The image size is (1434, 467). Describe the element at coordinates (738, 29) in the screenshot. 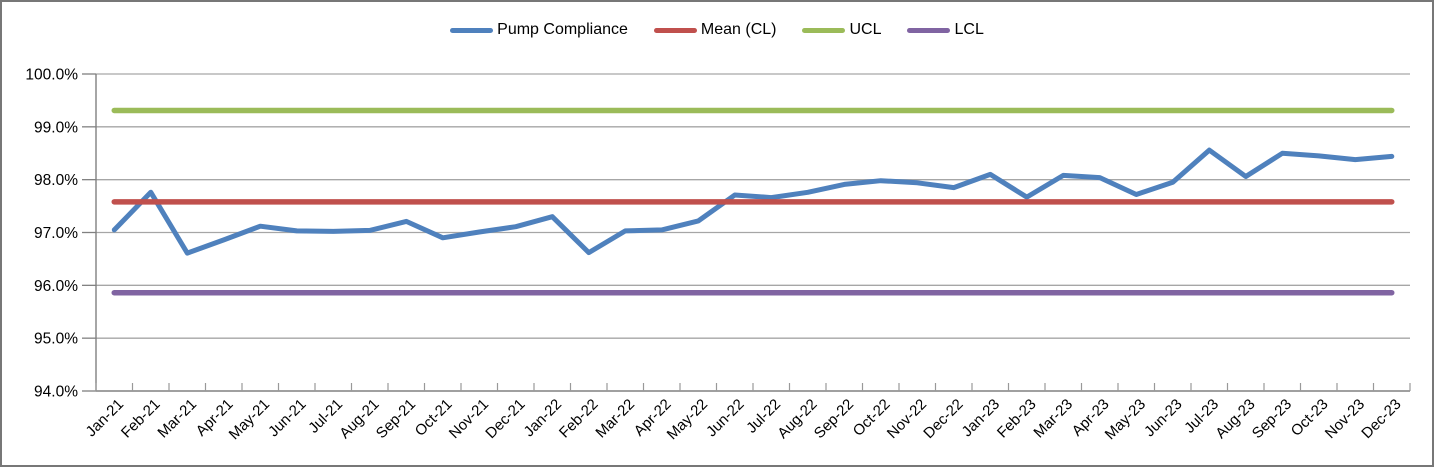

I see `legend-label: Mean (CL)` at that location.